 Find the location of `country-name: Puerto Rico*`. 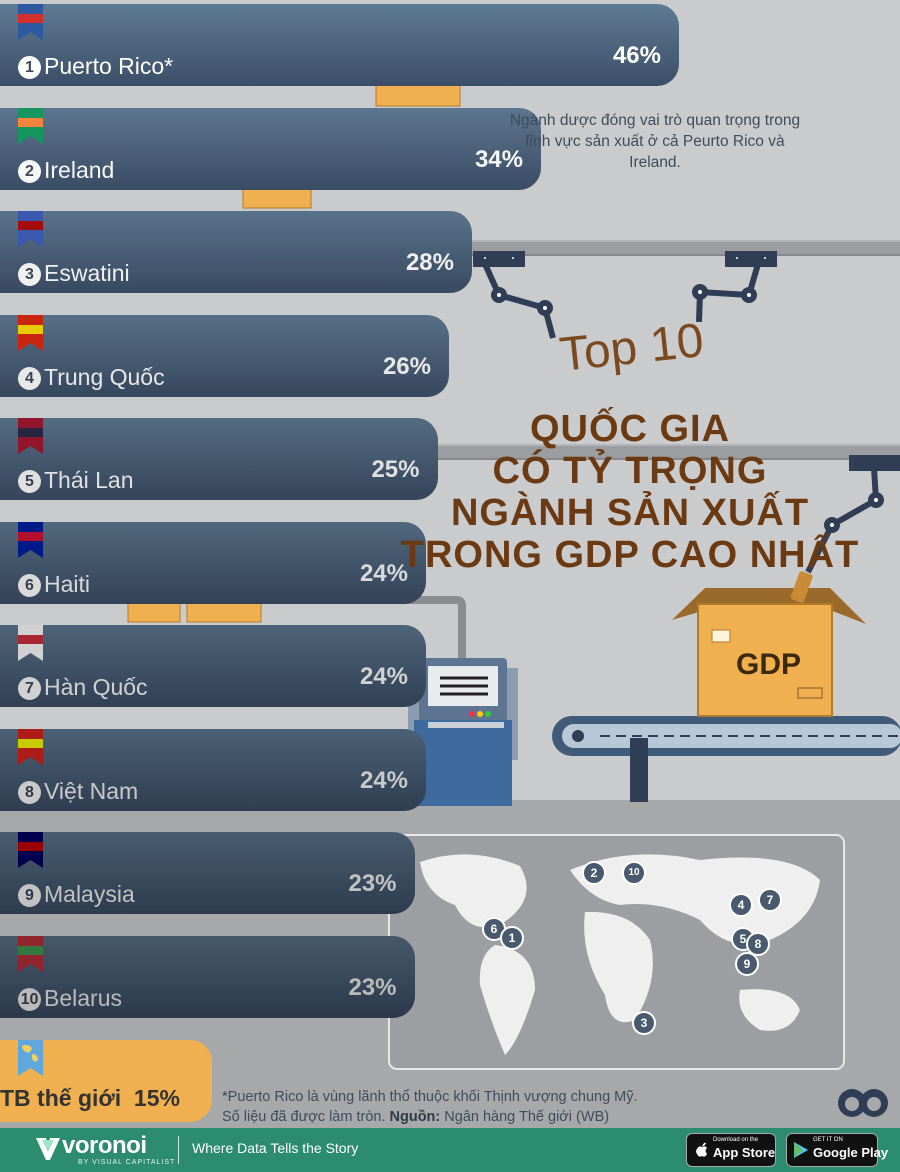

country-name: Puerto Rico* is located at coordinates (109, 66).